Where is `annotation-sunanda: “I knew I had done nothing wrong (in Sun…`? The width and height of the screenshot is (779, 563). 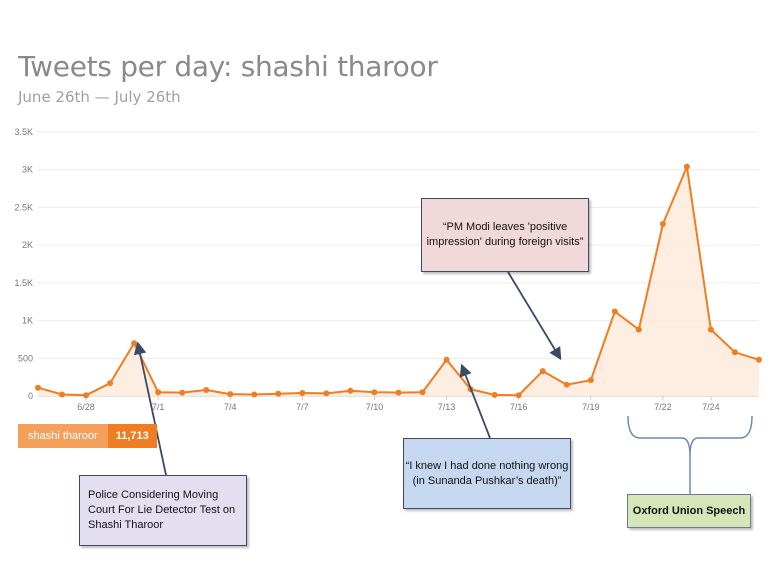
annotation-sunanda: “I knew I had done nothing wrong (in Sun… is located at coordinates (487, 473).